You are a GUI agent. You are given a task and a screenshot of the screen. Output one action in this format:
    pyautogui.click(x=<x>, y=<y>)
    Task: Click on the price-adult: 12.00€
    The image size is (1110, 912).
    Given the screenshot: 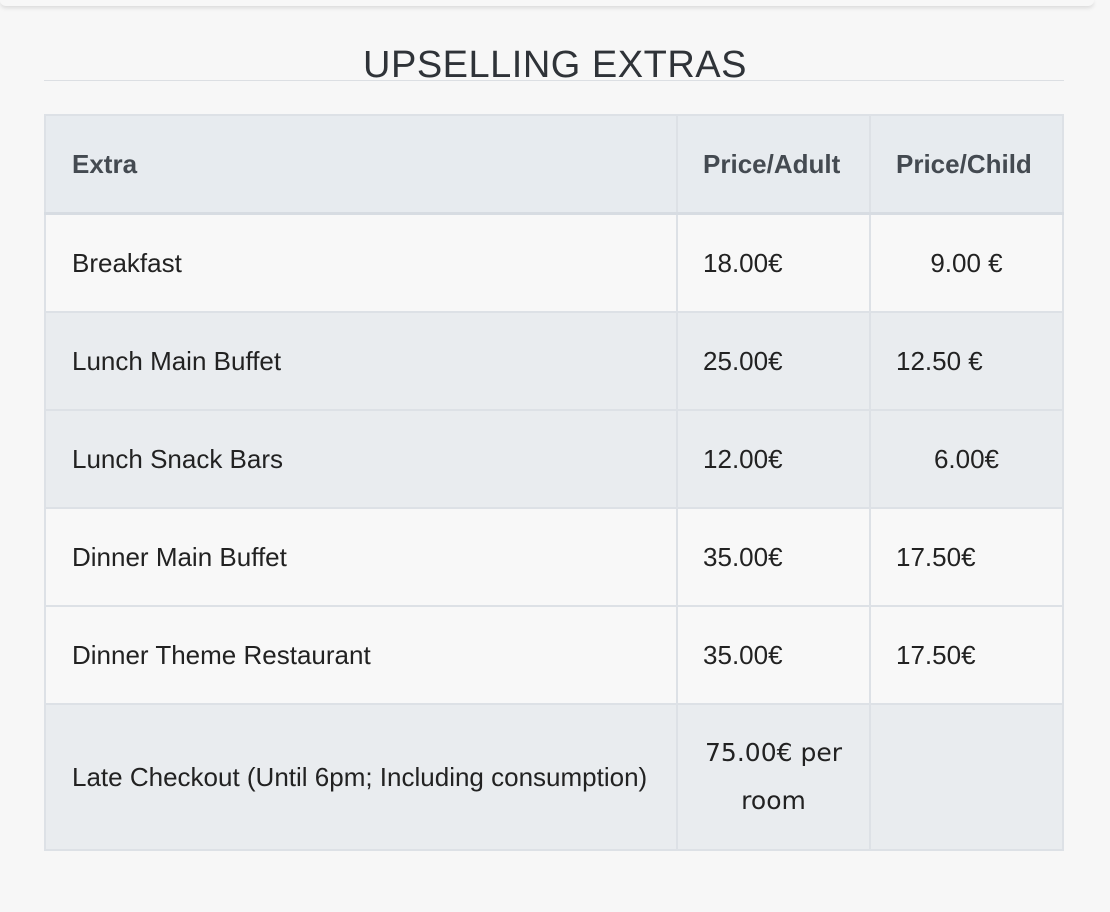 What is the action you would take?
    pyautogui.click(x=773, y=459)
    